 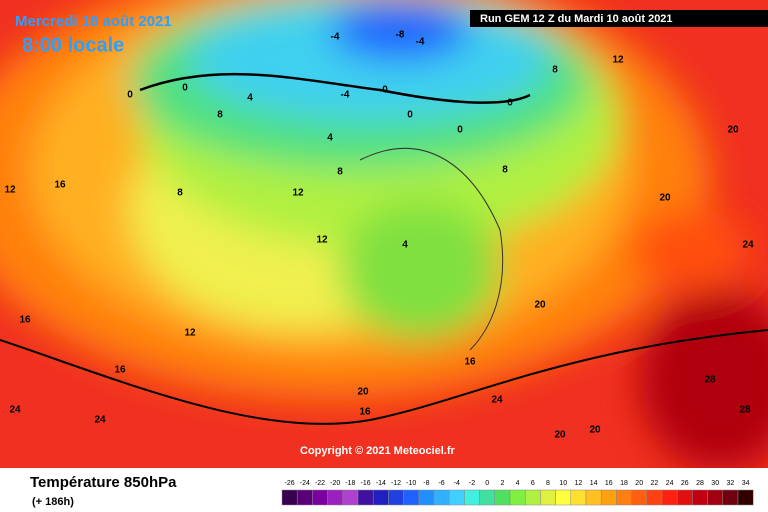 What do you see at coordinates (396, 483) in the screenshot?
I see `scale-label: -12` at bounding box center [396, 483].